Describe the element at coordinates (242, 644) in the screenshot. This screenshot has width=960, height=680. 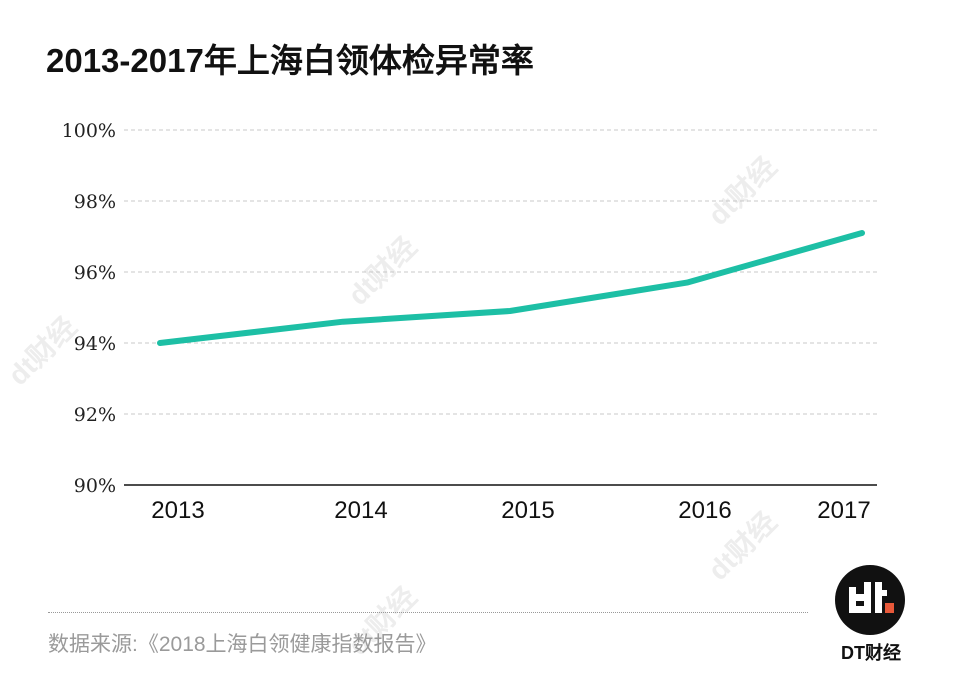
I see `data-source: 数据来源:《2018上海白领健康指数报告》` at that location.